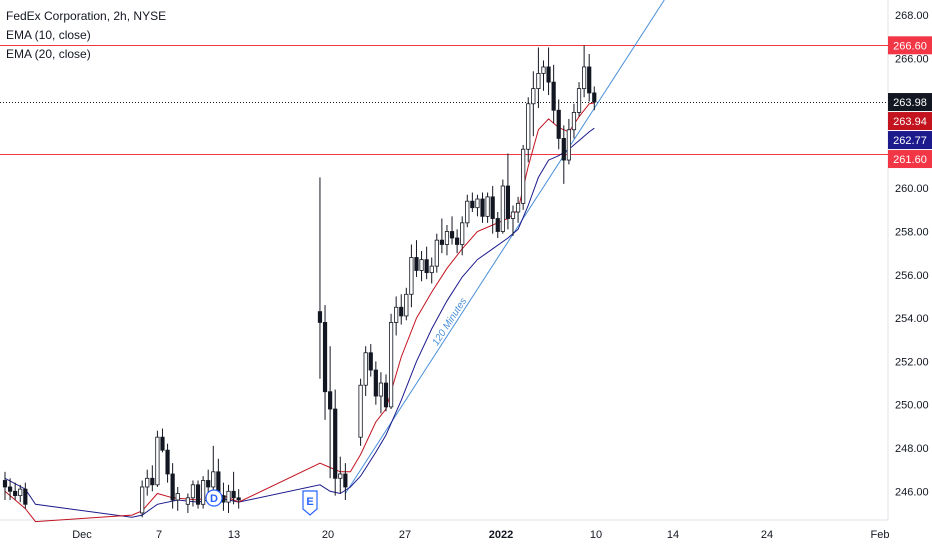  I want to click on time-tick-label: 13, so click(234, 535).